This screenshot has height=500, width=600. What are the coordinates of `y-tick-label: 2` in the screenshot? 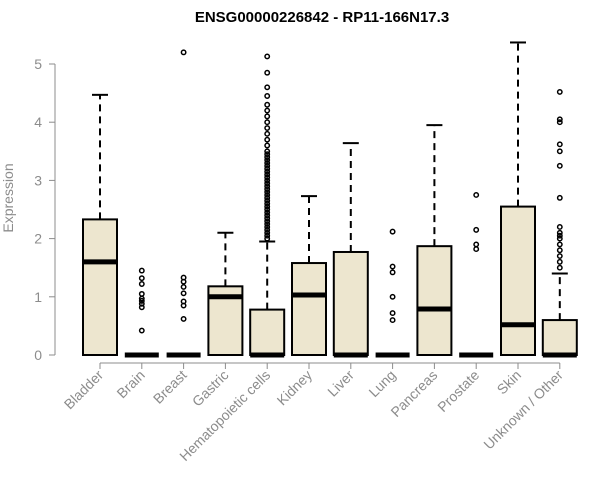 It's located at (38, 239).